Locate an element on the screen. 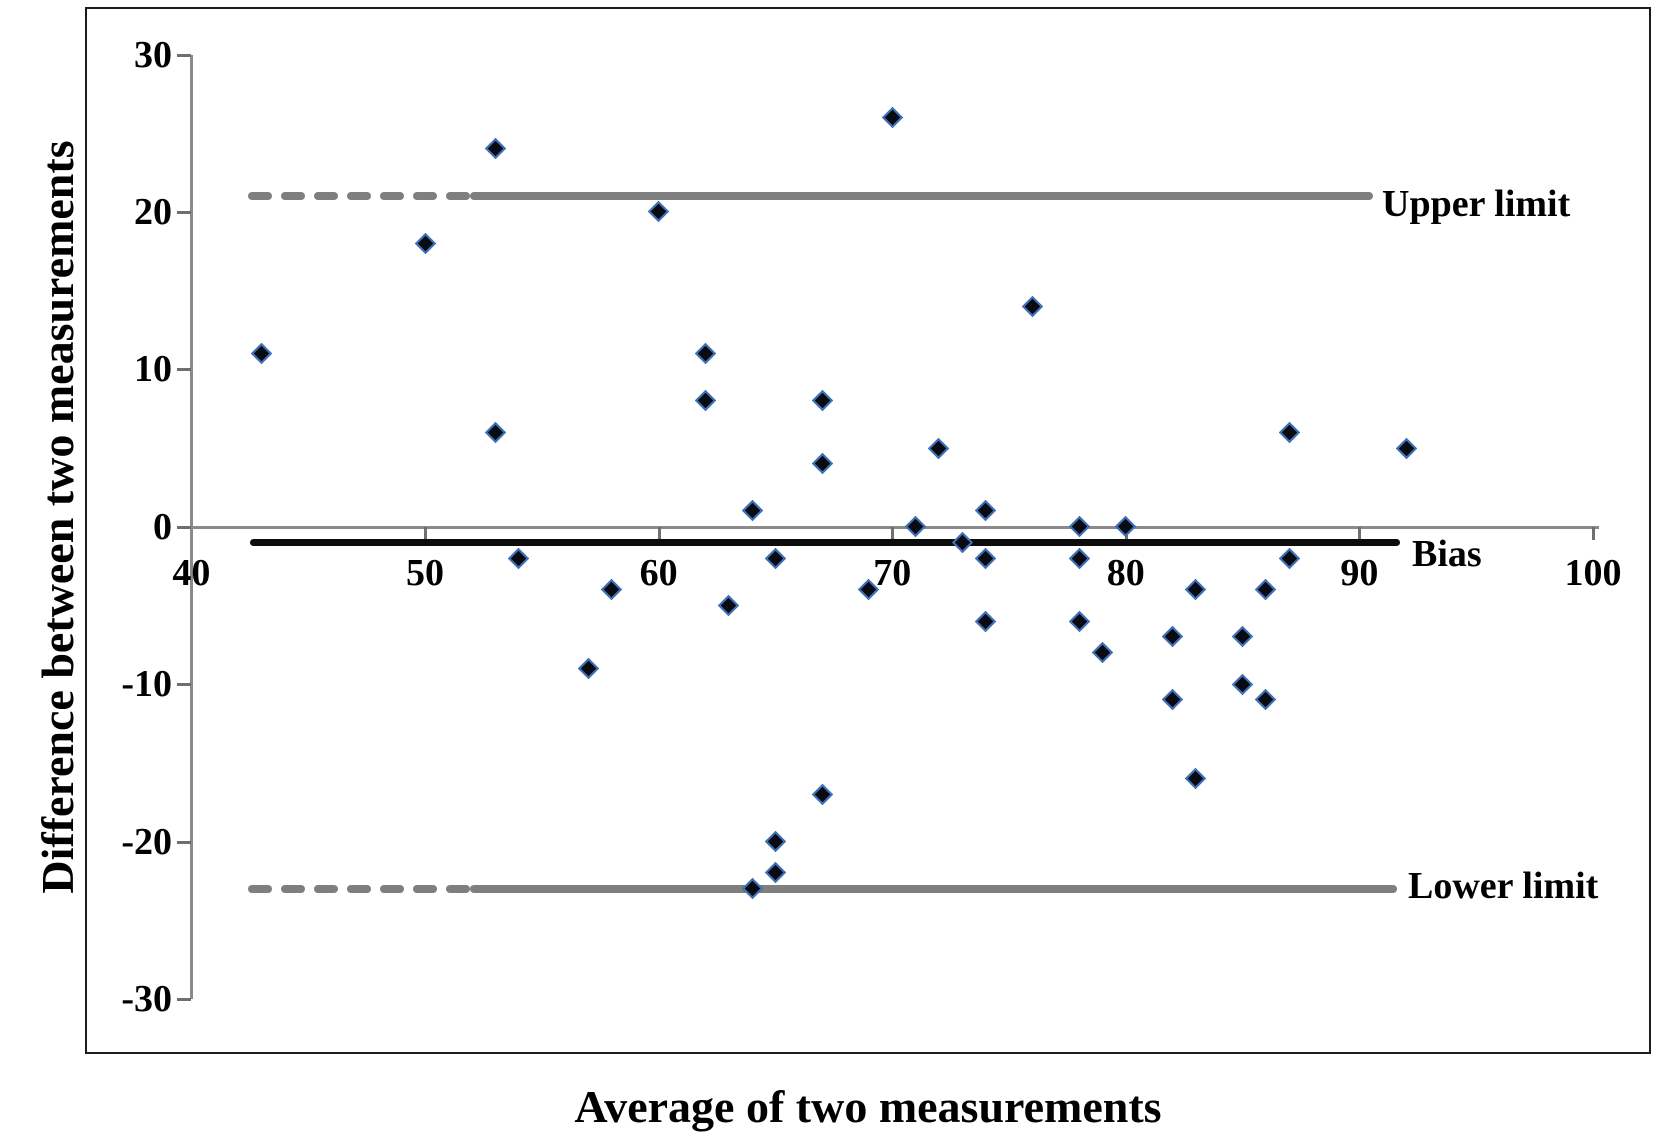 The height and width of the screenshot is (1142, 1668). x-axis-title: Average of two measurements is located at coordinates (868, 1106).